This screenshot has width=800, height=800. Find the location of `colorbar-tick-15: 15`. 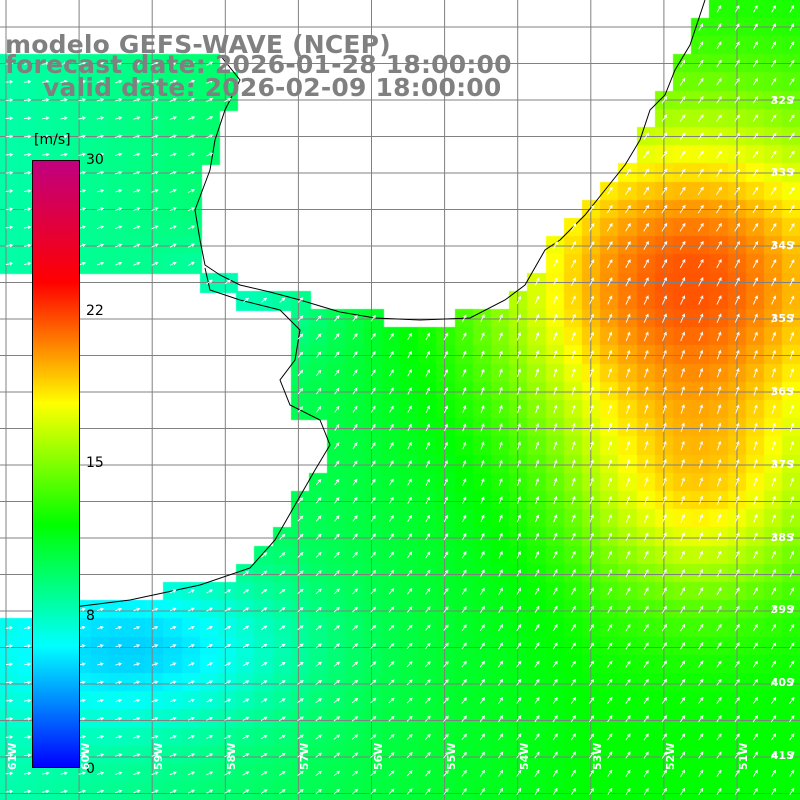

colorbar-tick-15: 15 is located at coordinates (95, 463).